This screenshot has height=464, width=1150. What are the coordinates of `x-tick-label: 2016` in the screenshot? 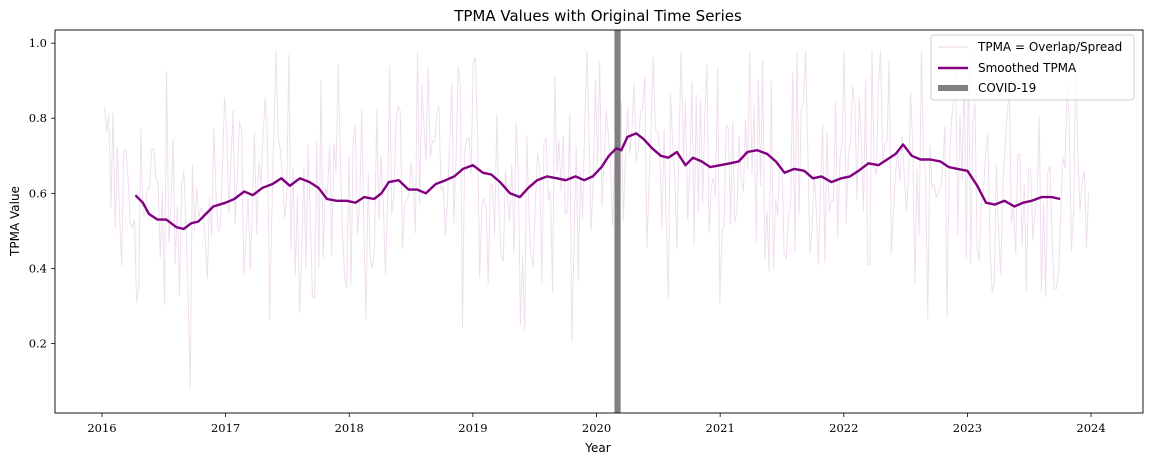 It's located at (101, 428).